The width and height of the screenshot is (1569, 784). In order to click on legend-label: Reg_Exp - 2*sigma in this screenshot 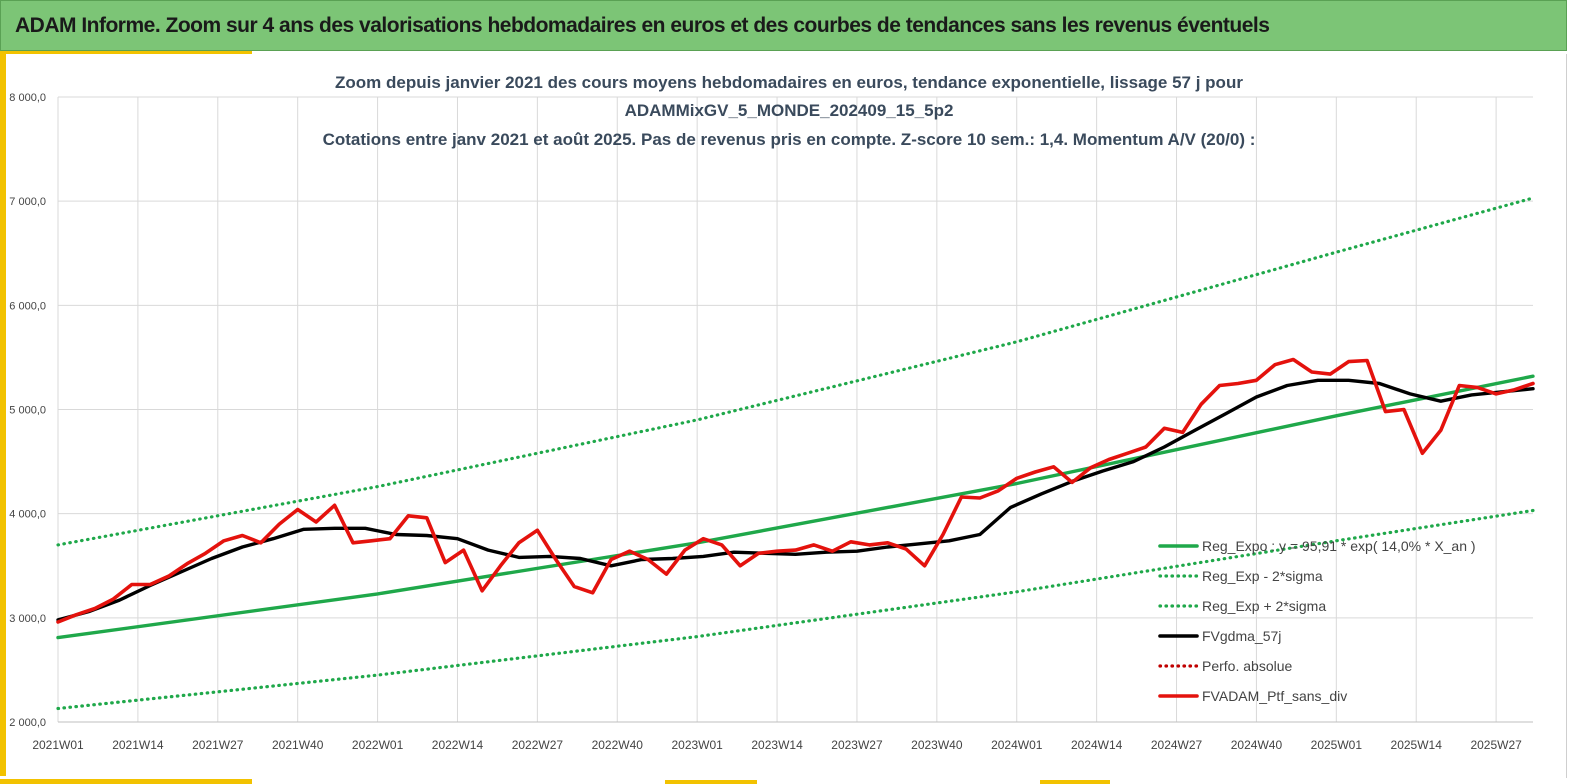, I will do `click(1262, 576)`.